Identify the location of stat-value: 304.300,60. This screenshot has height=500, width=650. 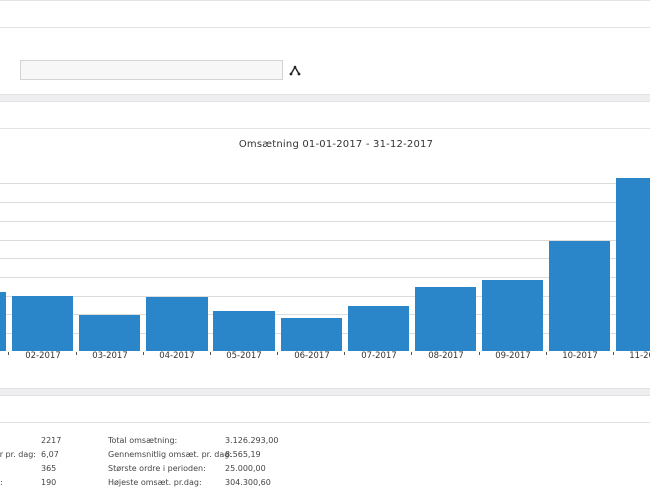
(248, 482).